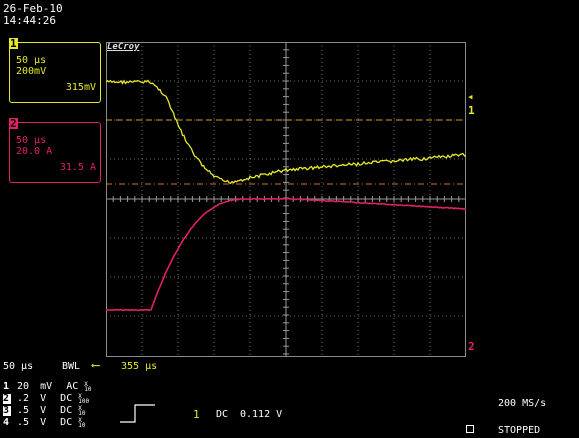 This screenshot has width=579, height=438. I want to click on channel-row-number: 4, so click(6, 422).